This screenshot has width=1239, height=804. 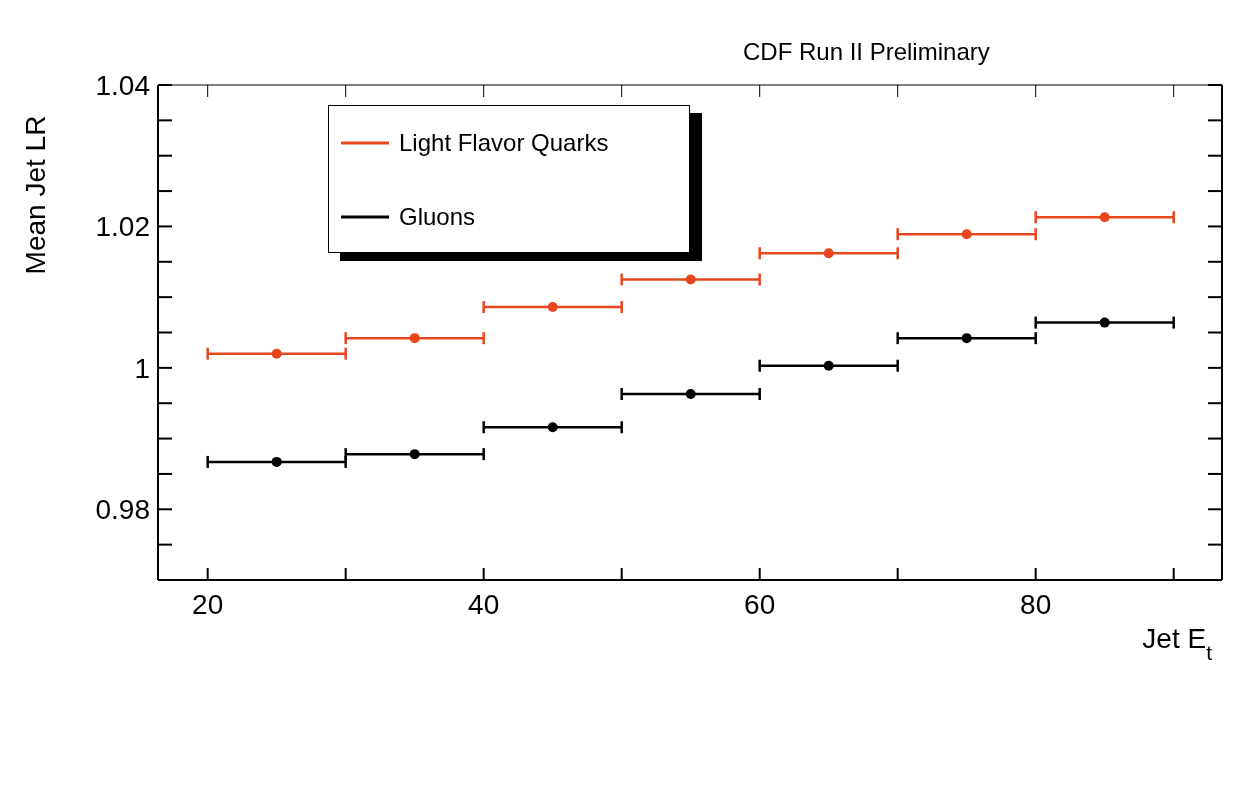 I want to click on x-axis-title: Jet E$_{t}$, so click(x=1177, y=643).